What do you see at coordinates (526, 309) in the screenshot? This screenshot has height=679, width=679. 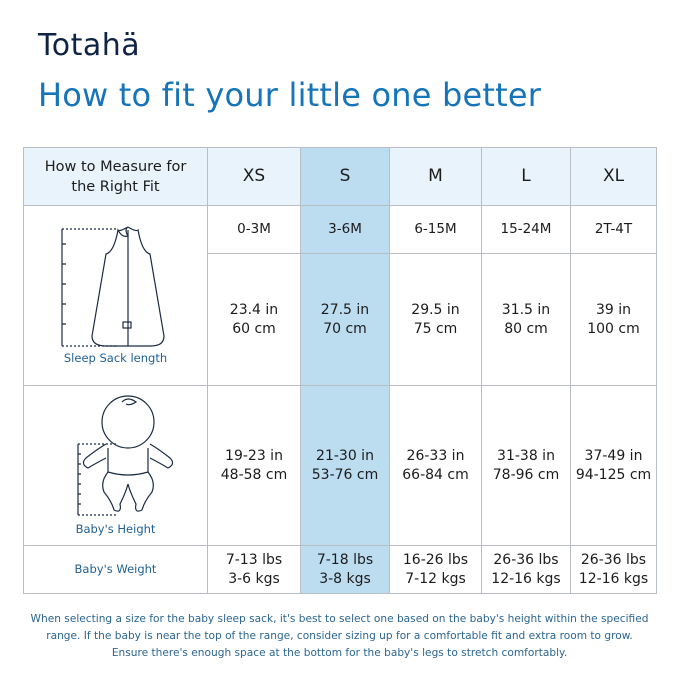 I see `value-in: 31.5 in` at bounding box center [526, 309].